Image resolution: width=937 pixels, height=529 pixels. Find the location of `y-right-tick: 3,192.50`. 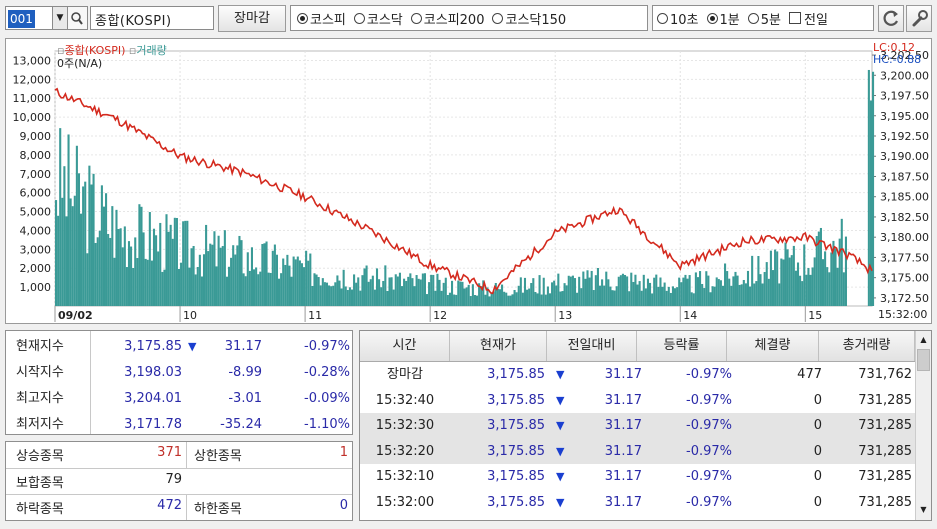

y-right-tick: 3,192.50 is located at coordinates (904, 136).